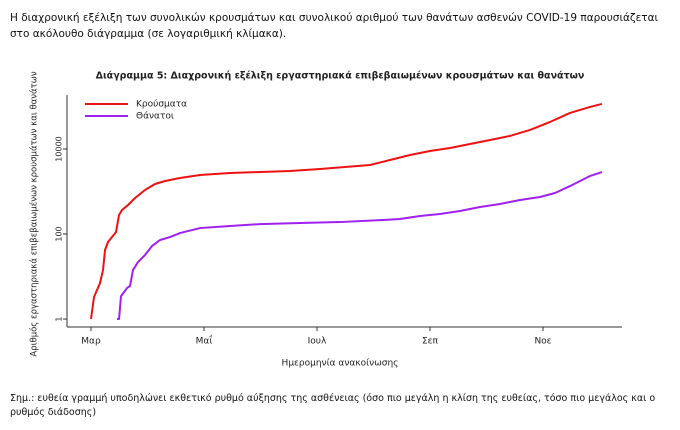 This screenshot has width=680, height=430. Describe the element at coordinates (91, 342) in the screenshot. I see `x-tick-label: Μαρ` at that location.